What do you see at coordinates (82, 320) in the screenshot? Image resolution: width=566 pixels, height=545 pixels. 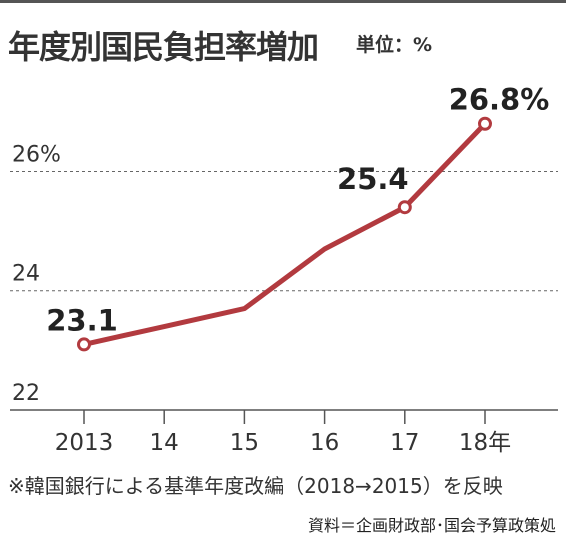 I see `data-label: 23.1` at bounding box center [82, 320].